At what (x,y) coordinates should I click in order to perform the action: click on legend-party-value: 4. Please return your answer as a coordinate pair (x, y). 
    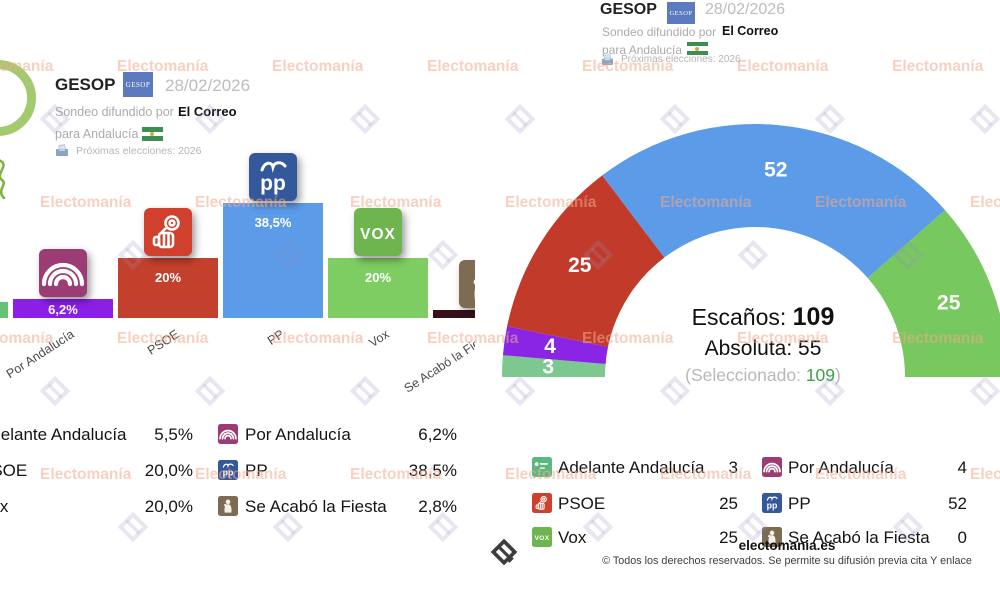
    Looking at the image, I should click on (962, 467).